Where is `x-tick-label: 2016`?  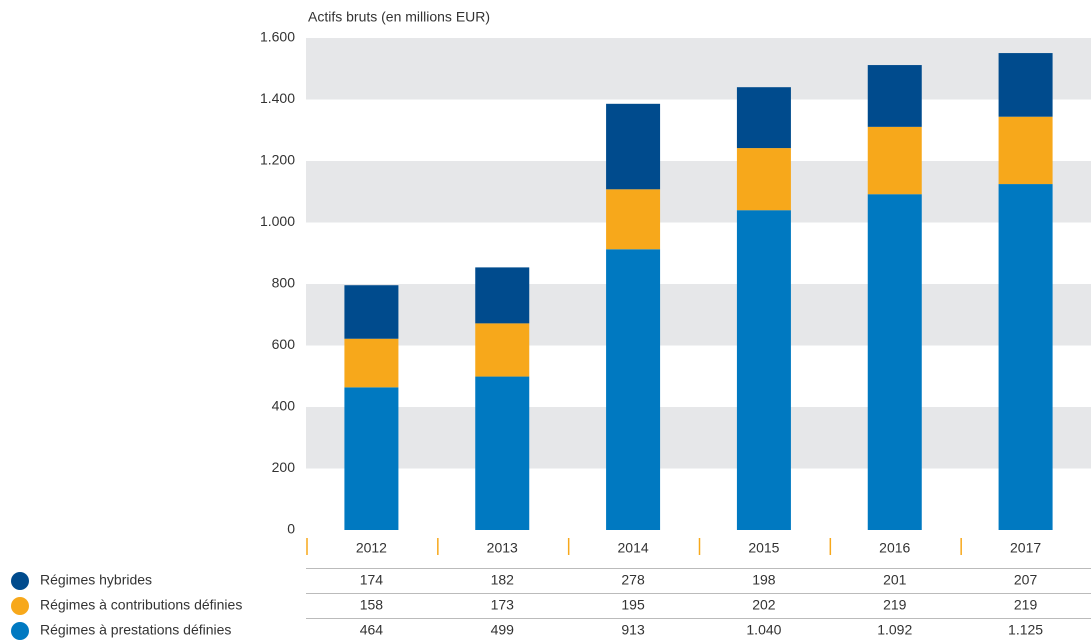 x-tick-label: 2016 is located at coordinates (894, 548).